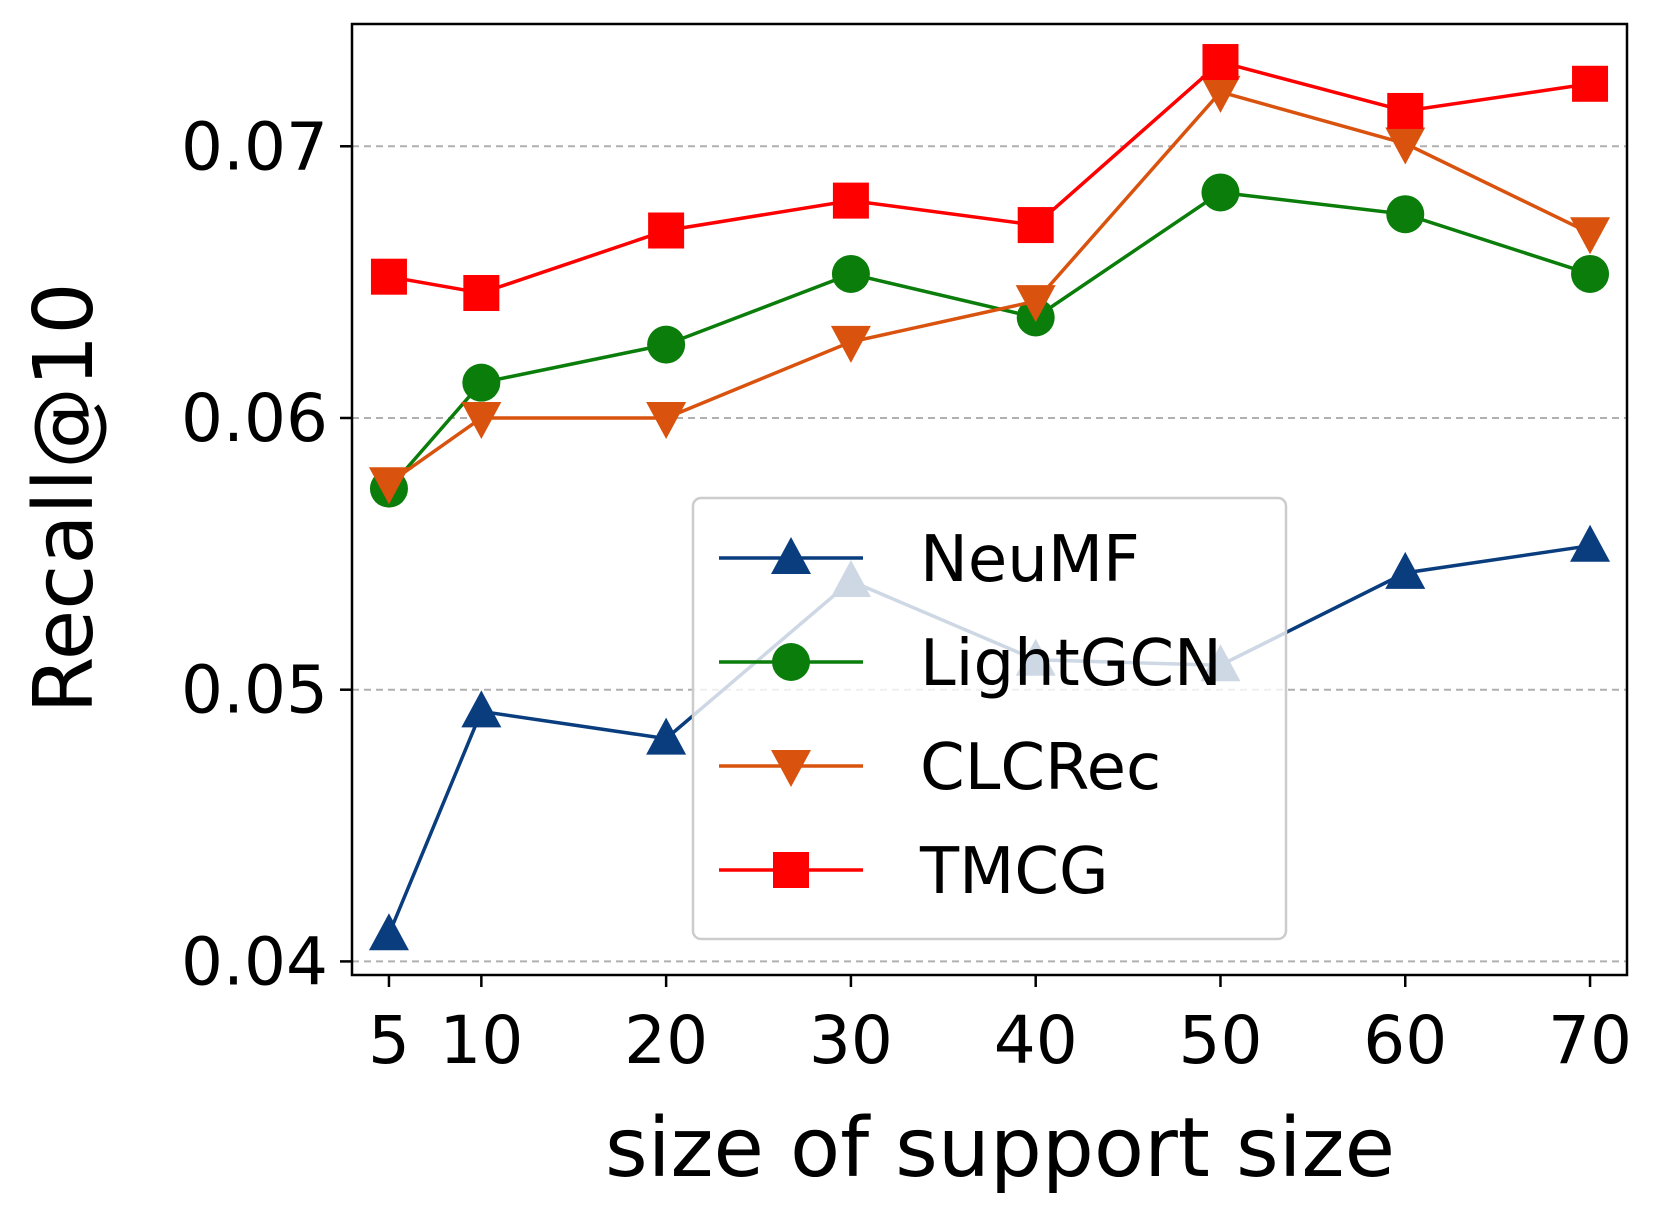 The height and width of the screenshot is (1213, 1661). I want to click on legend-marker-clcrec, so click(791, 768).